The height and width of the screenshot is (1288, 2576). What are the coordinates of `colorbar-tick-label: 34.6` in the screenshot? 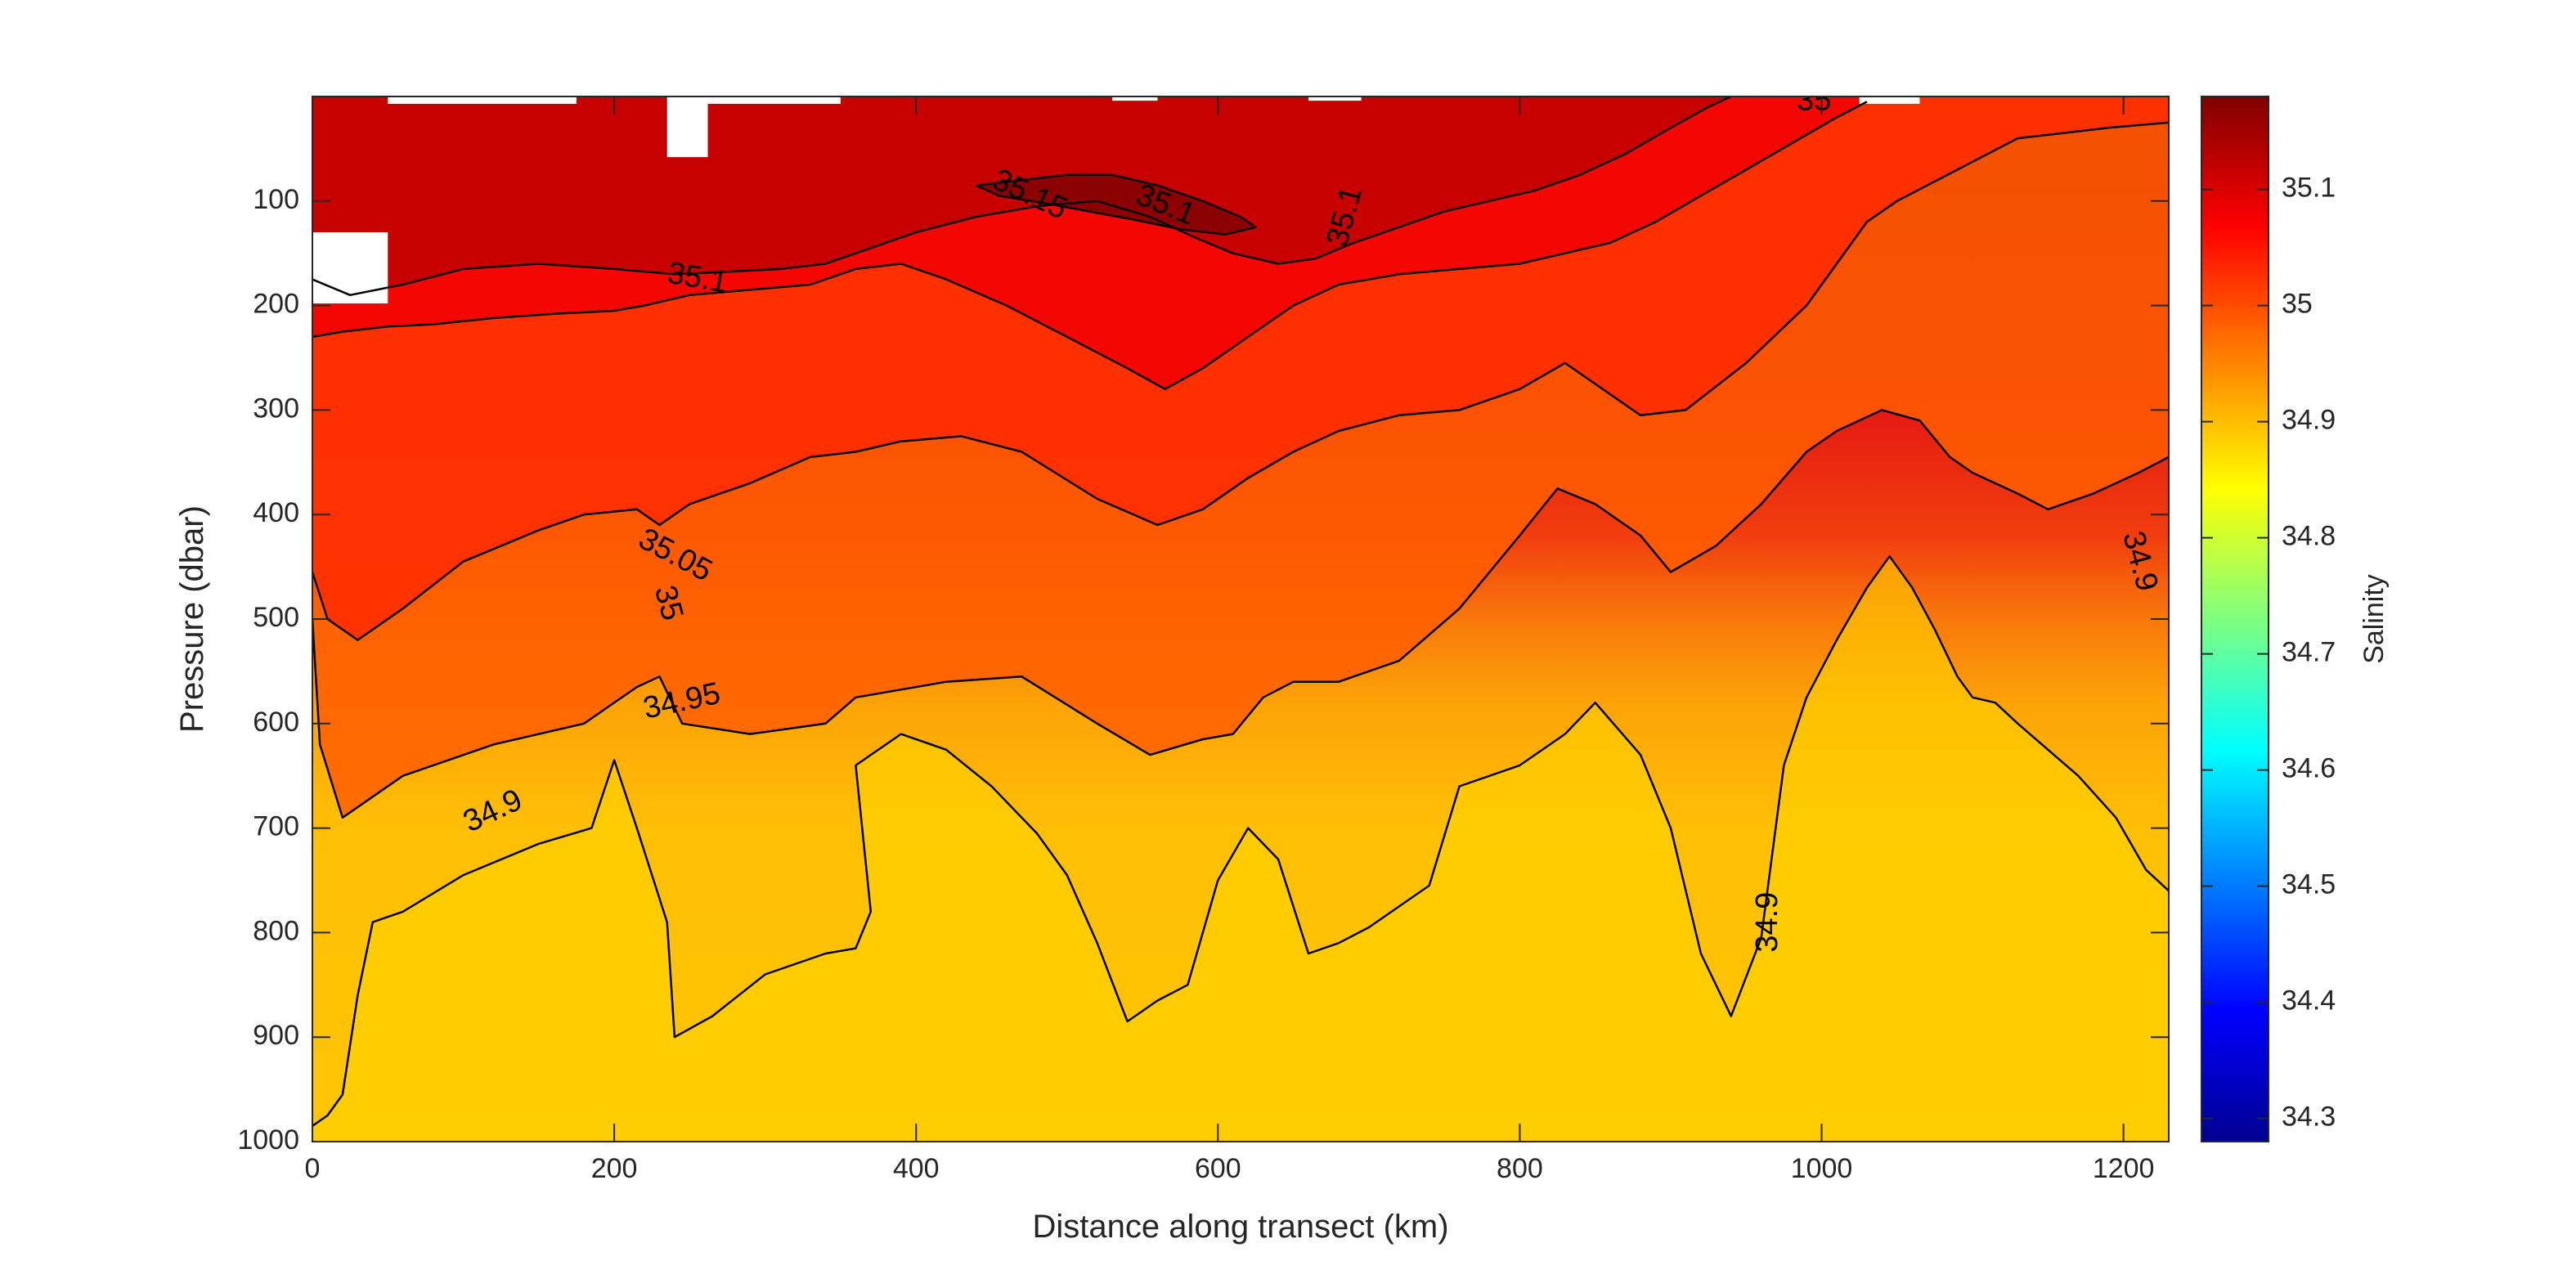 It's located at (2309, 769).